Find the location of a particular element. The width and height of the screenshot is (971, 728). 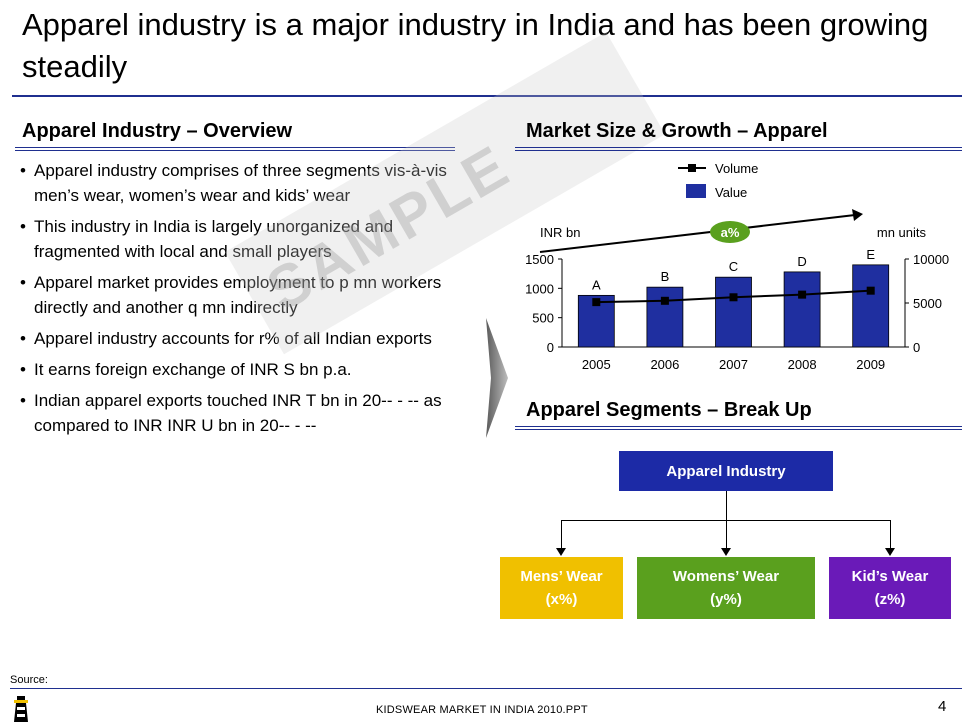

bar-label: D is located at coordinates (801, 261).